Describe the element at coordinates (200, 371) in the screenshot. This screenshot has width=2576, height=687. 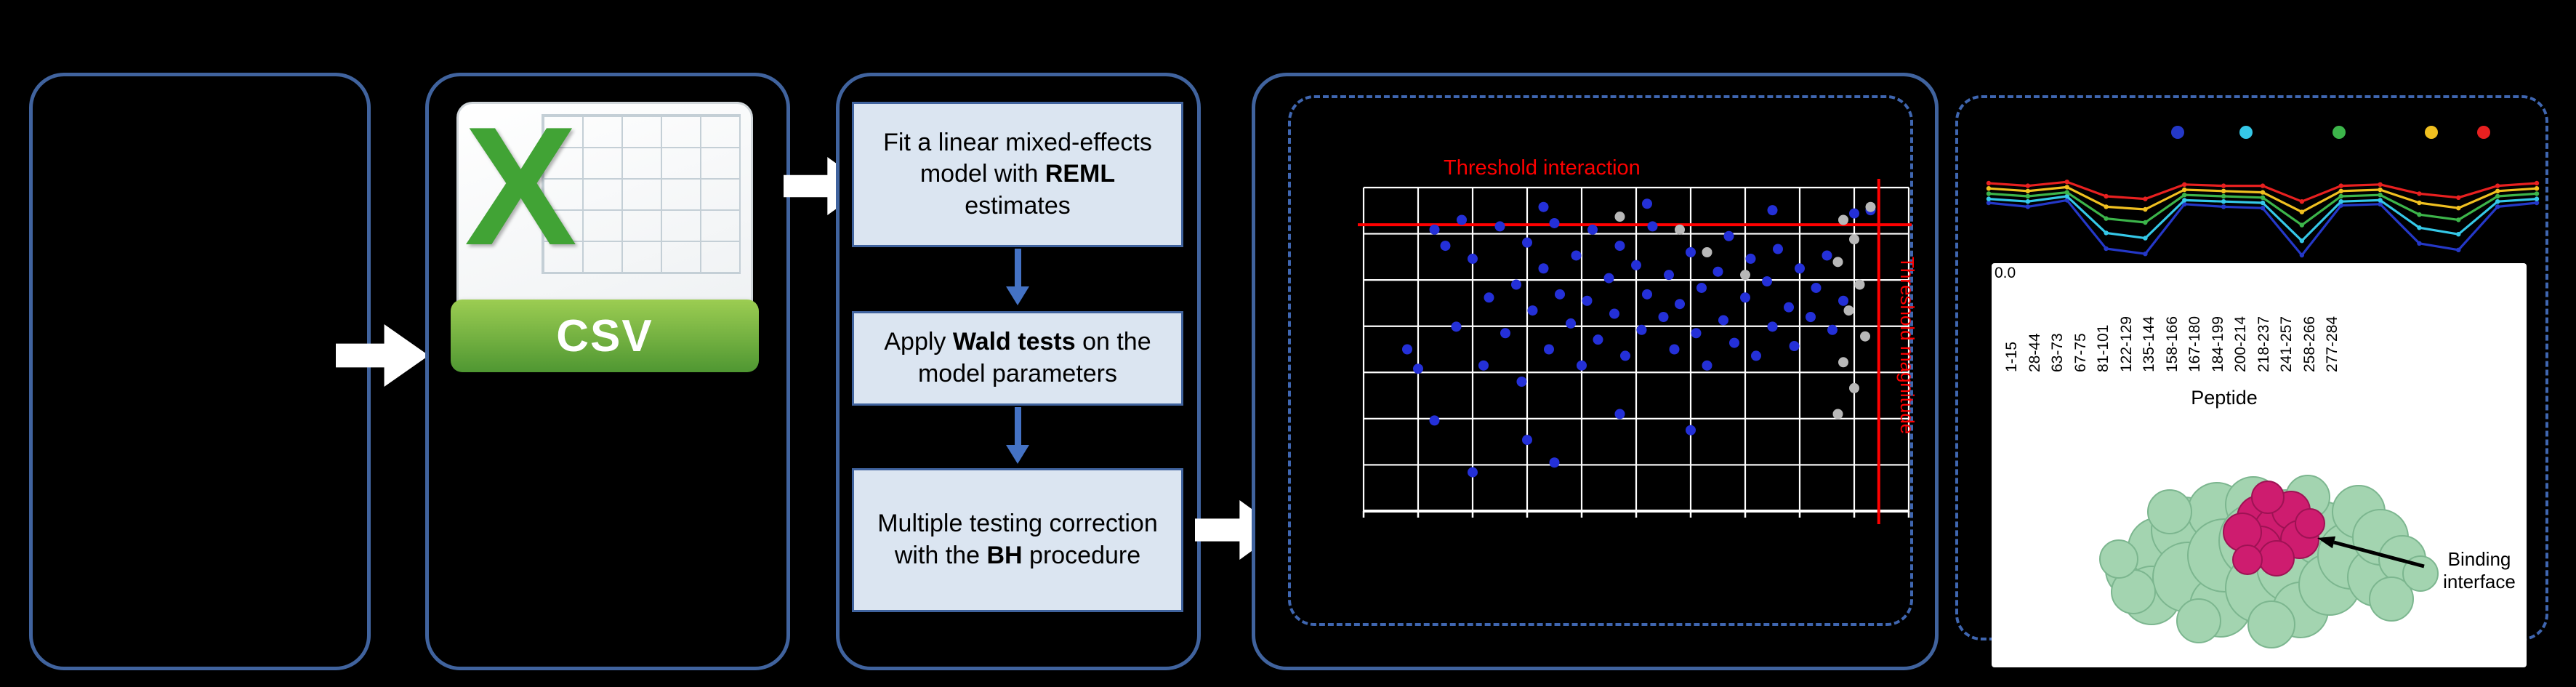
I see `input-data-panel` at that location.